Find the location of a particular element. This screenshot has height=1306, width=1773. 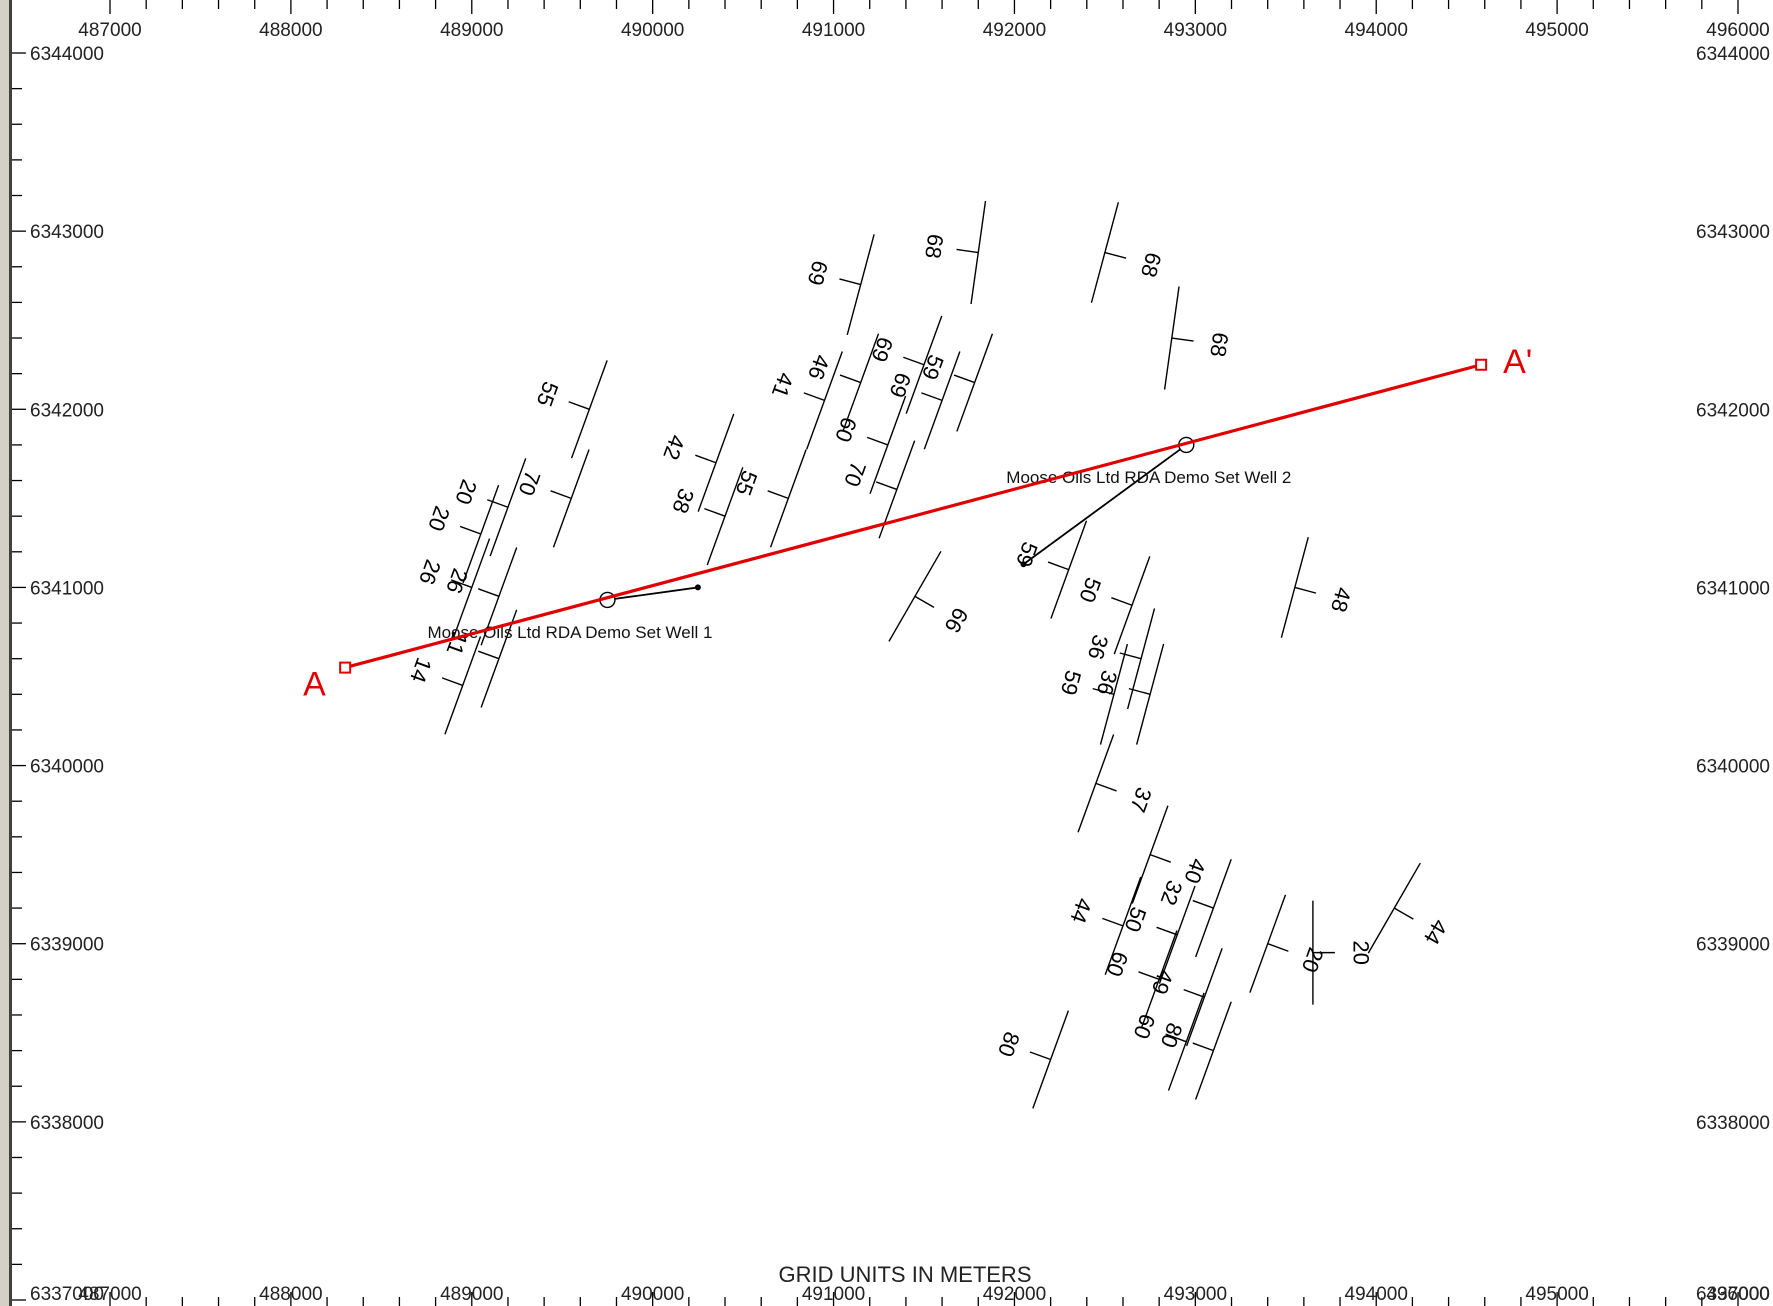

x-tick-label-top: 495000 is located at coordinates (1556, 30).